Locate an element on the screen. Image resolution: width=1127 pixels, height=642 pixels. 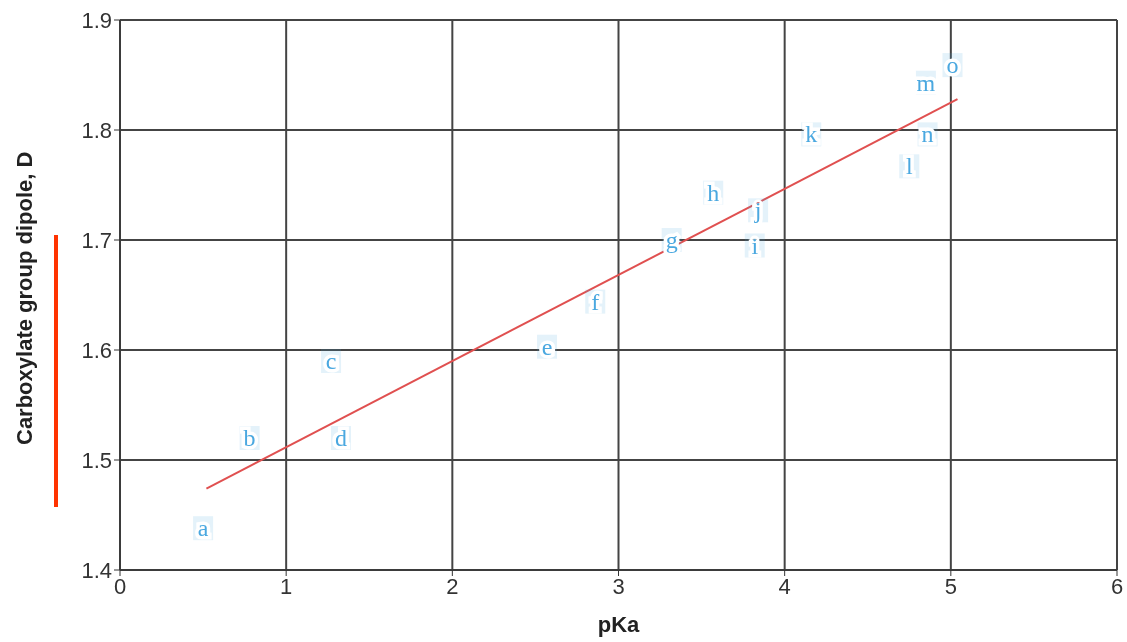
x-tick-label: 5 is located at coordinates (950, 586).